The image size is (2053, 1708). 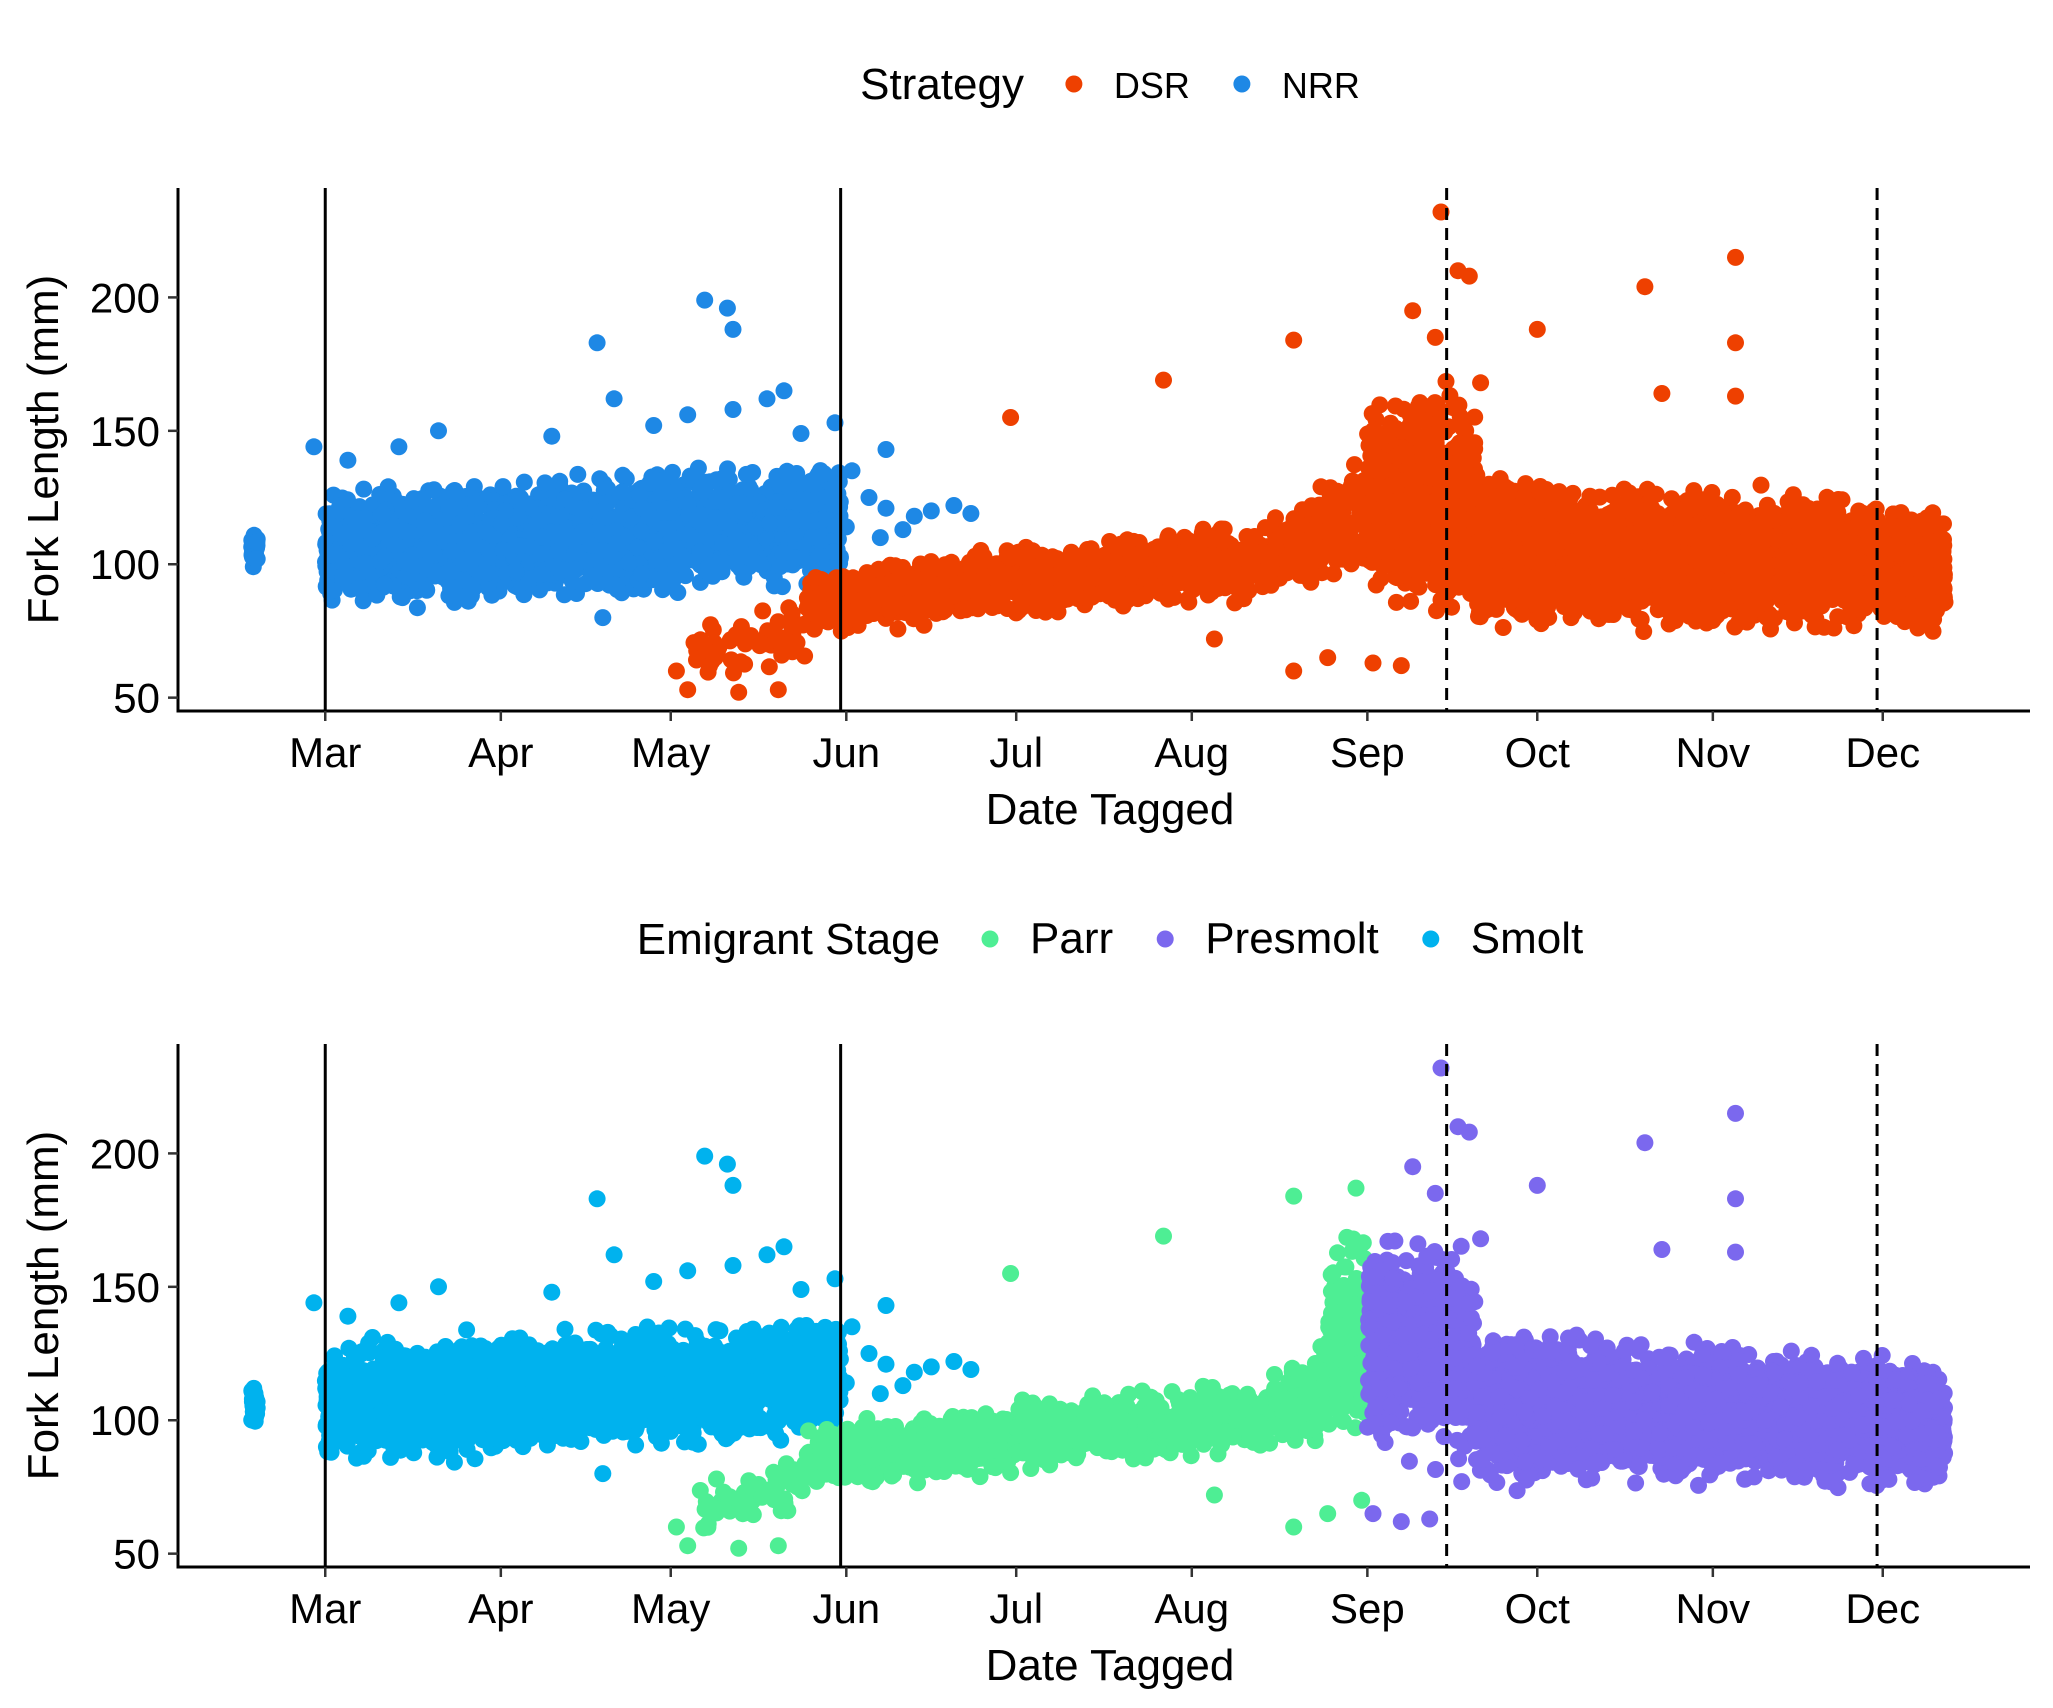 I want to click on series-nrr, so click(x=611, y=459).